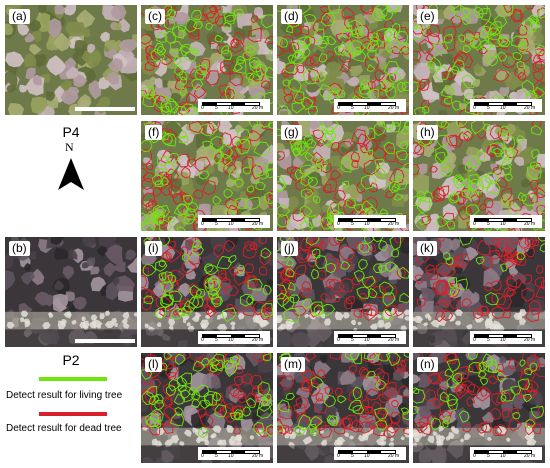 This screenshot has width=550, height=468. I want to click on panel-label: (m), so click(293, 364).